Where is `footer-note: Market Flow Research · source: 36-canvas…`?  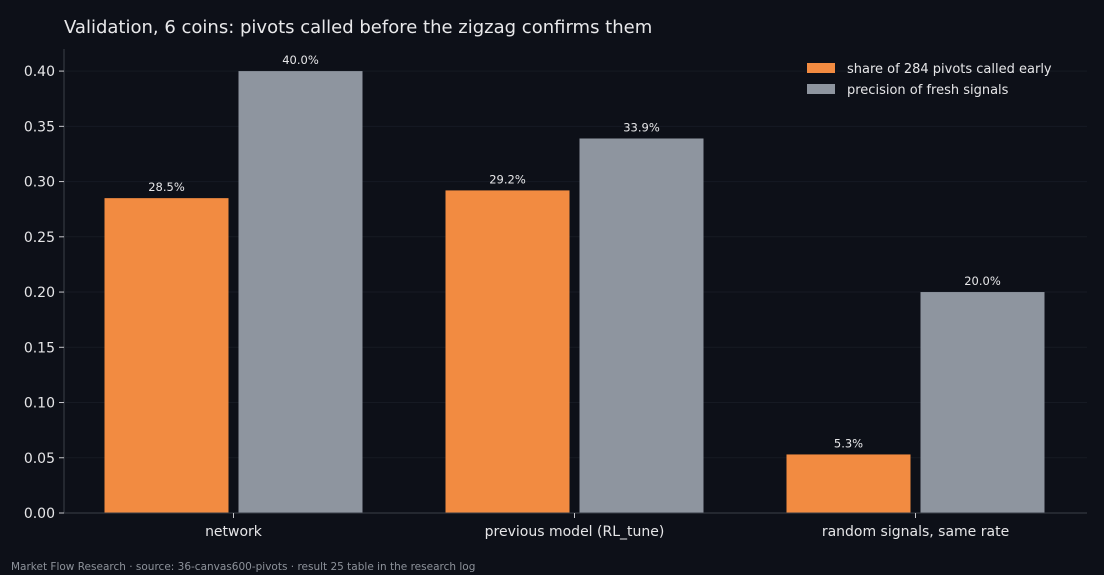
footer-note: Market Flow Research · source: 36-canvas… is located at coordinates (243, 567).